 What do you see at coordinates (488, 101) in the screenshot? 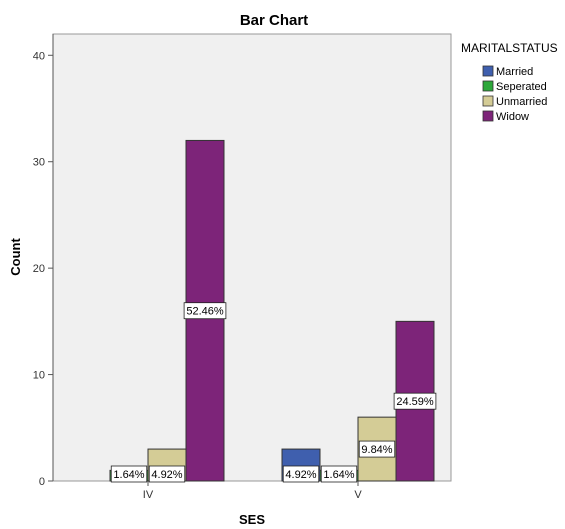
I see `legend-swatch-unmarried` at bounding box center [488, 101].